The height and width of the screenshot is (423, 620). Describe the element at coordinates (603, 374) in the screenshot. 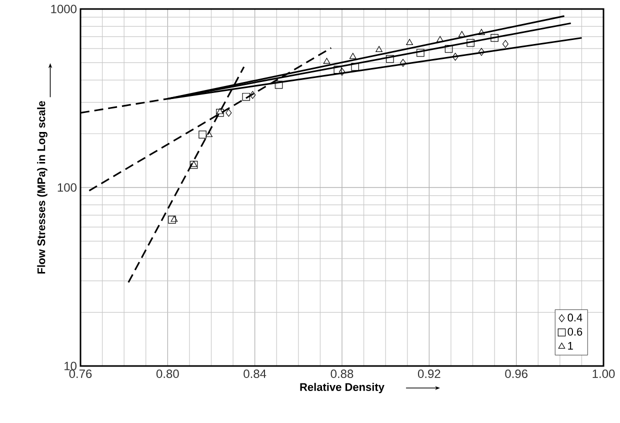

I see `x-tick-label: 1.00` at that location.